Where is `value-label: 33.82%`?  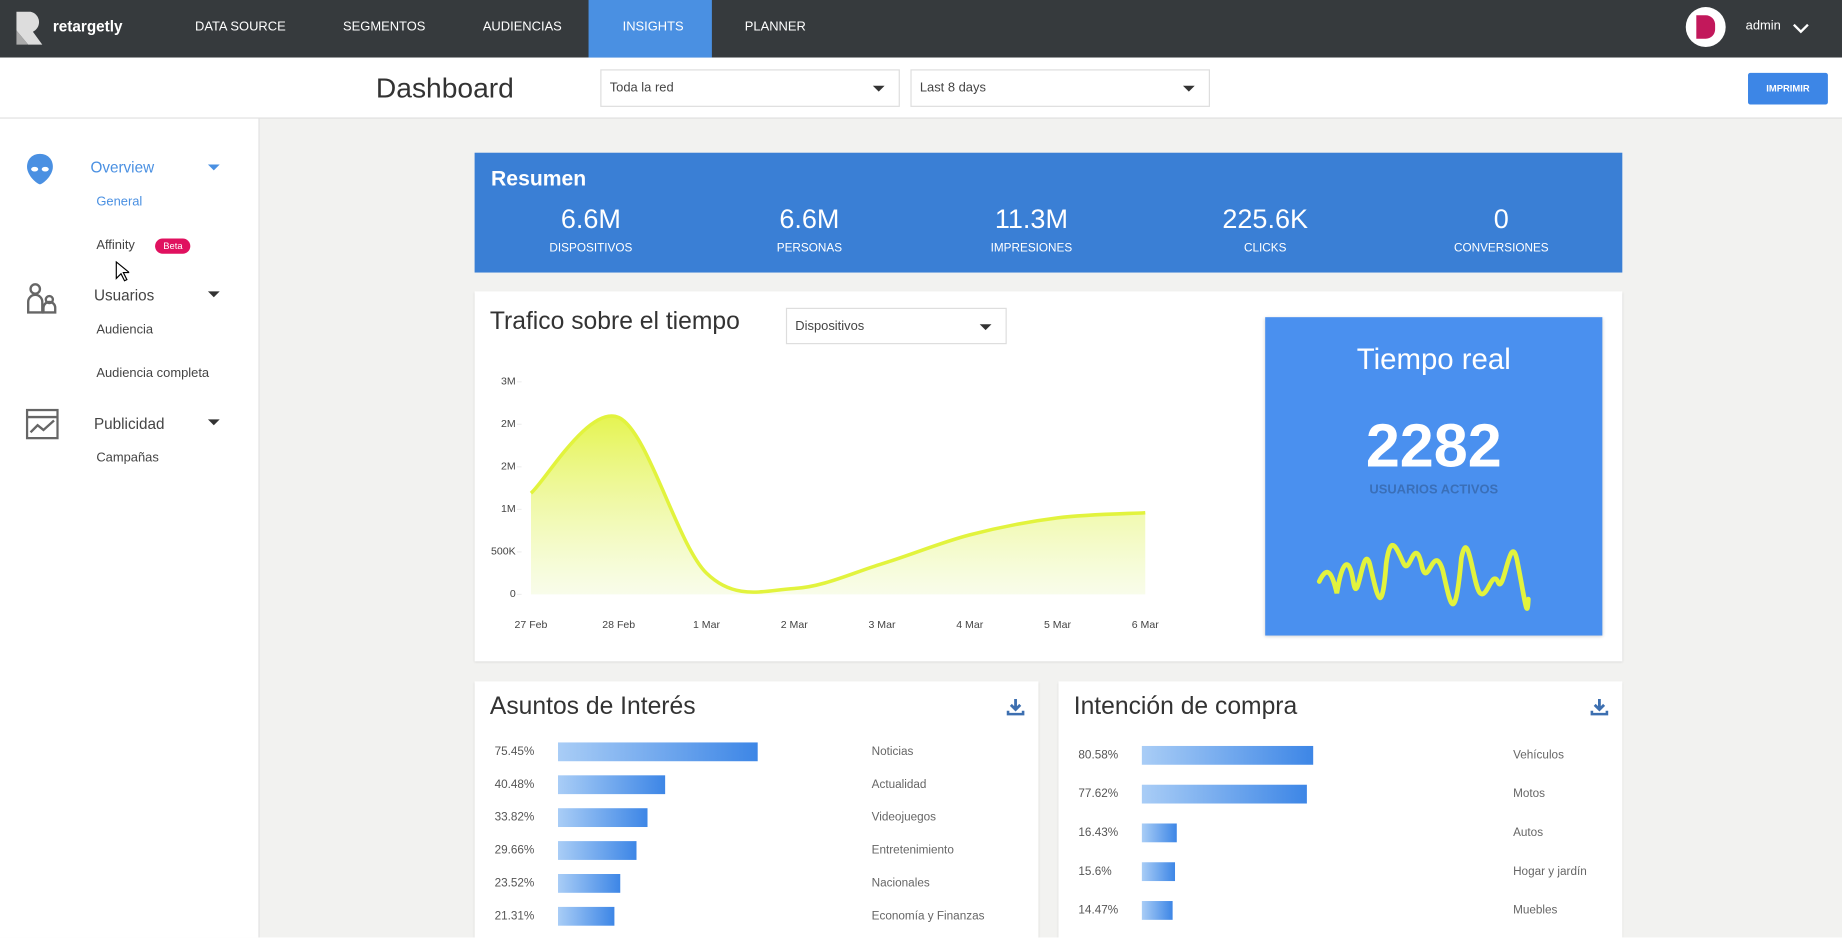 value-label: 33.82% is located at coordinates (515, 817).